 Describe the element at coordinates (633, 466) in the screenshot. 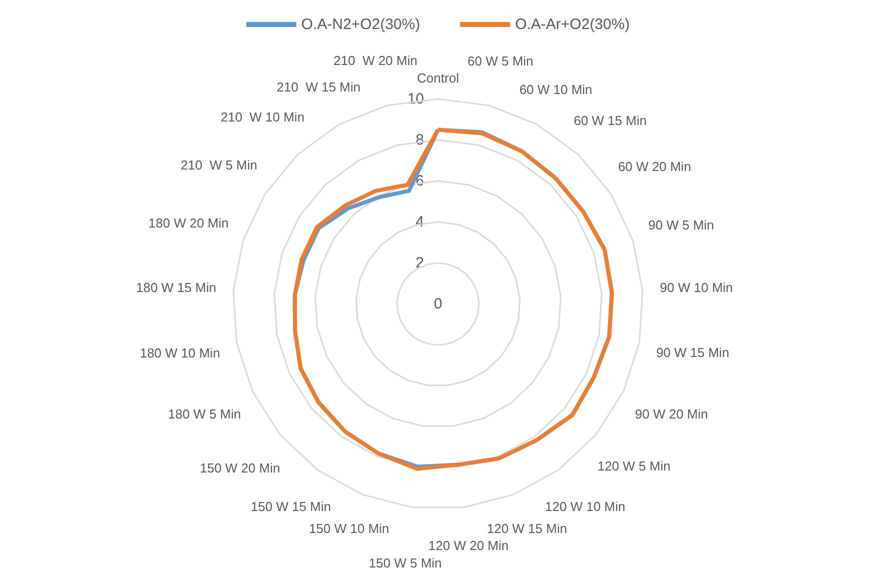

I see `spoke-label: 120 W 5 Min` at that location.